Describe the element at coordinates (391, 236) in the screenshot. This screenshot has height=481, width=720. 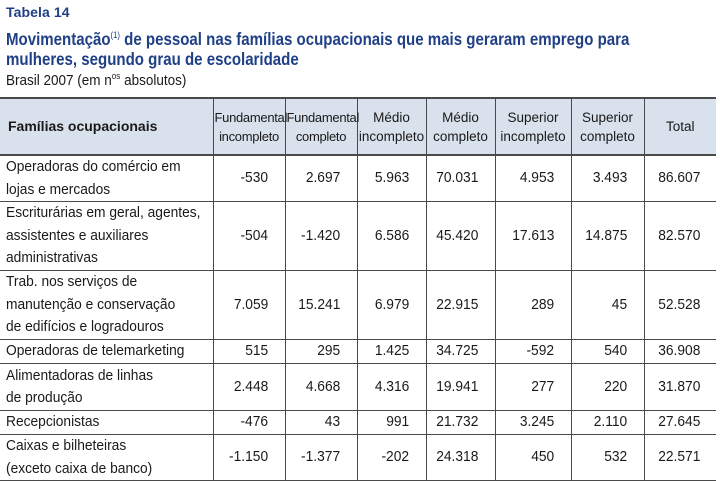
I see `value-cell: 6.586` at that location.